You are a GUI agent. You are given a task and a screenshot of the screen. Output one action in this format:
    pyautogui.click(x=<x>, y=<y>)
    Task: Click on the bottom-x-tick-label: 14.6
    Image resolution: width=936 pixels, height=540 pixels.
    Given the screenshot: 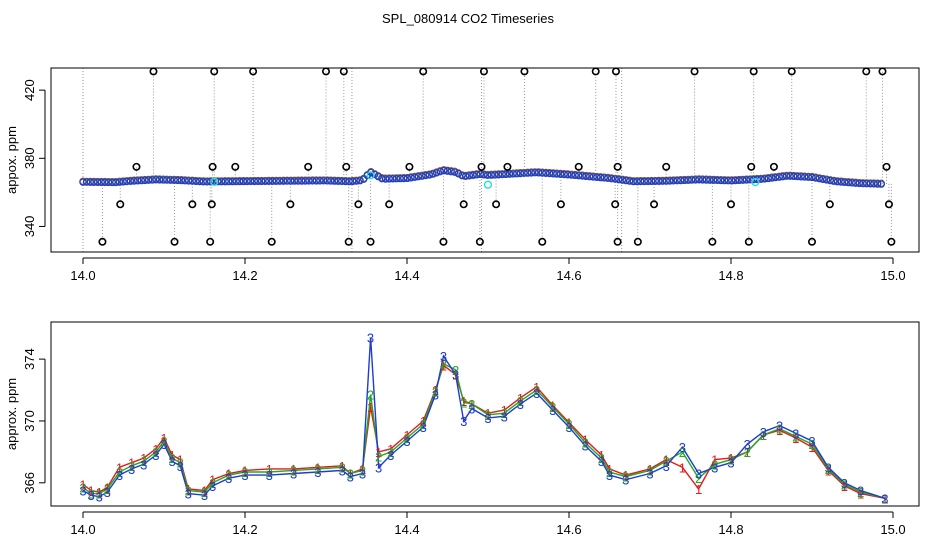 What is the action you would take?
    pyautogui.click(x=568, y=529)
    